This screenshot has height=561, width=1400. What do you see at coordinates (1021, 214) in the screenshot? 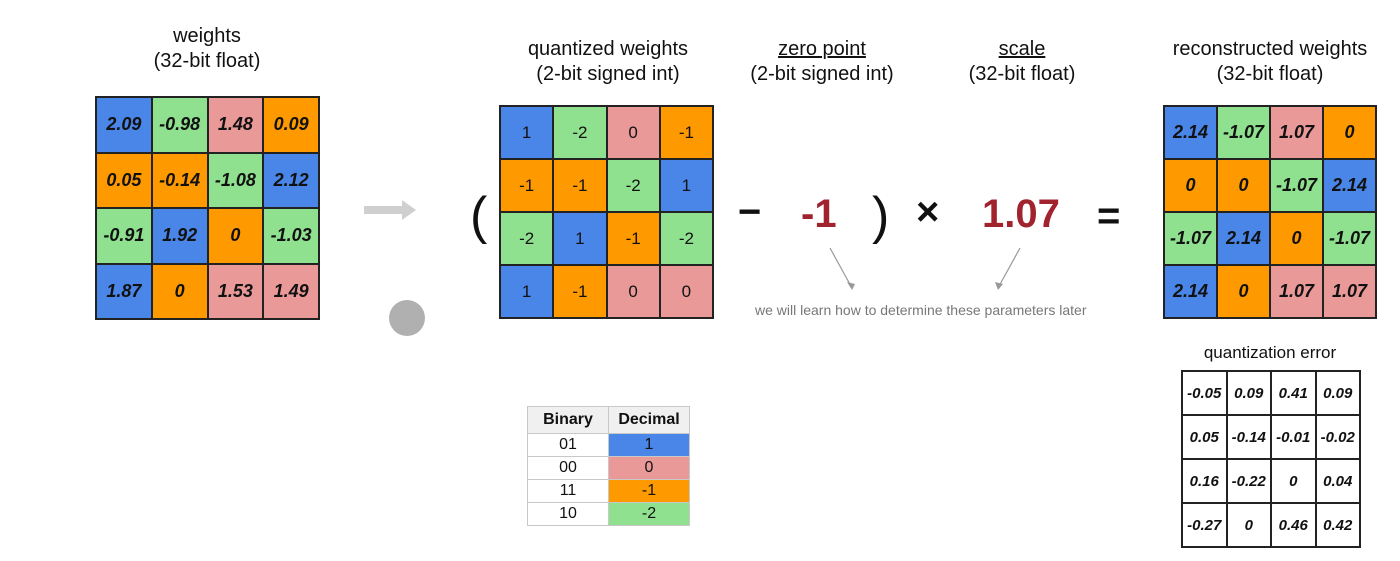
I see `scale-value: 1.07` at bounding box center [1021, 214].